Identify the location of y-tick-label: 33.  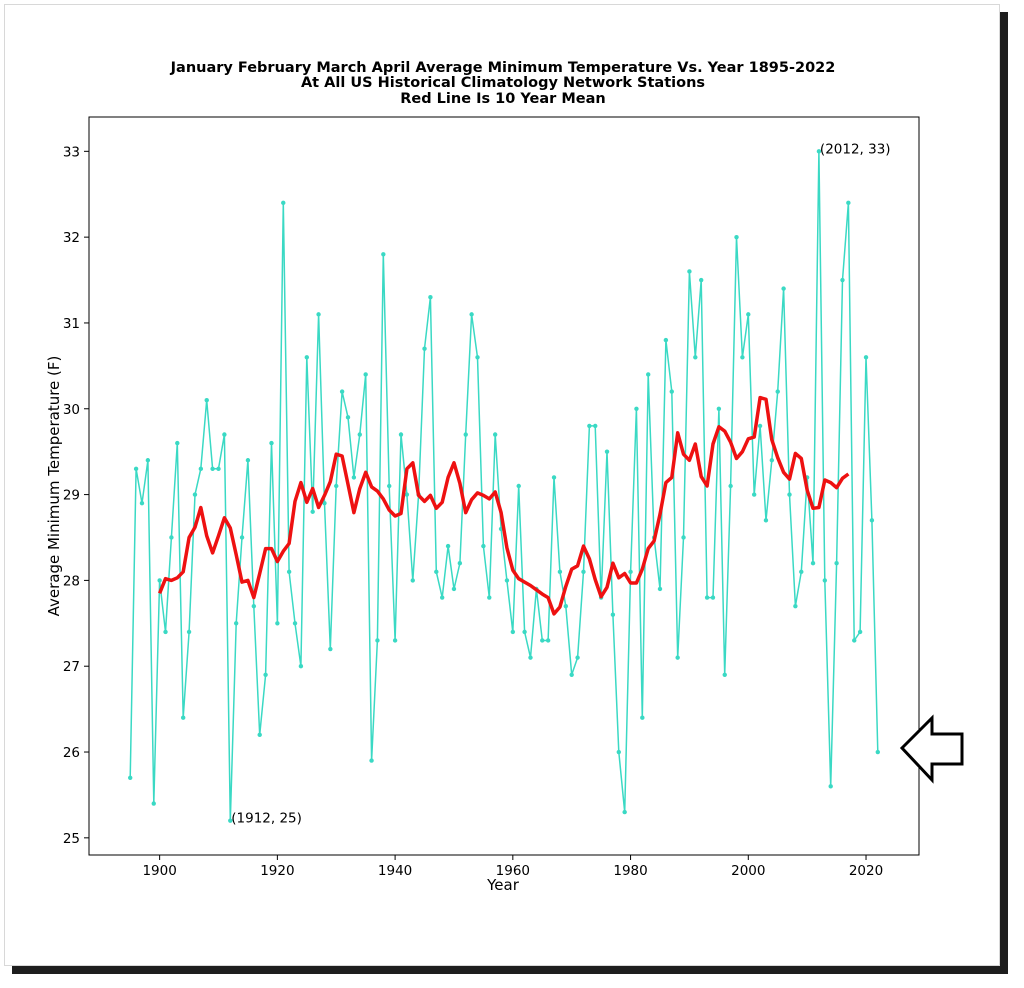
(71, 152).